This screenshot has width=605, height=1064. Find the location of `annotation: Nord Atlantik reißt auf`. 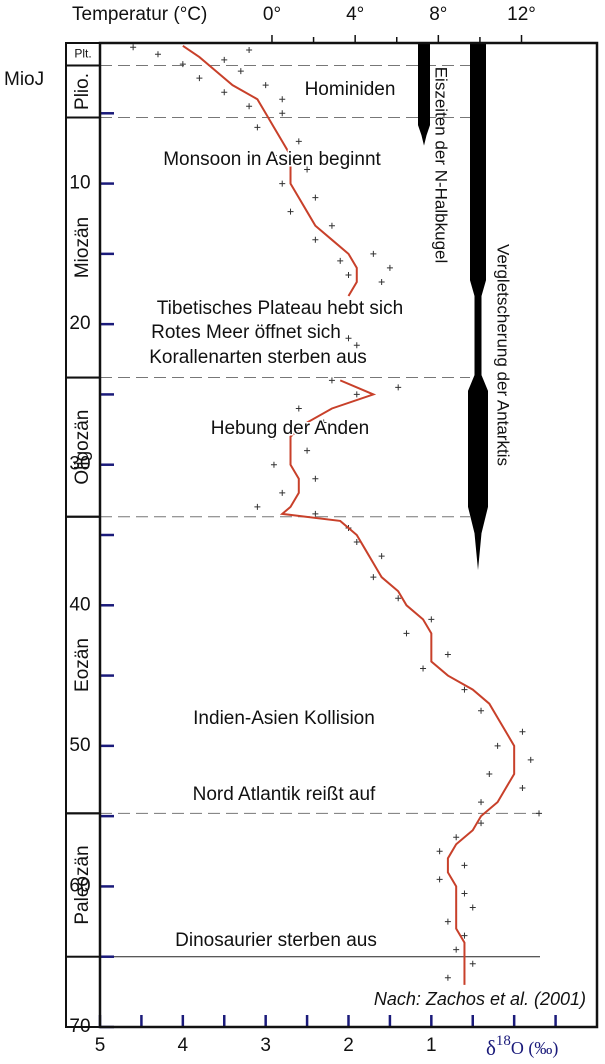

annotation: Nord Atlantik reißt auf is located at coordinates (284, 794).